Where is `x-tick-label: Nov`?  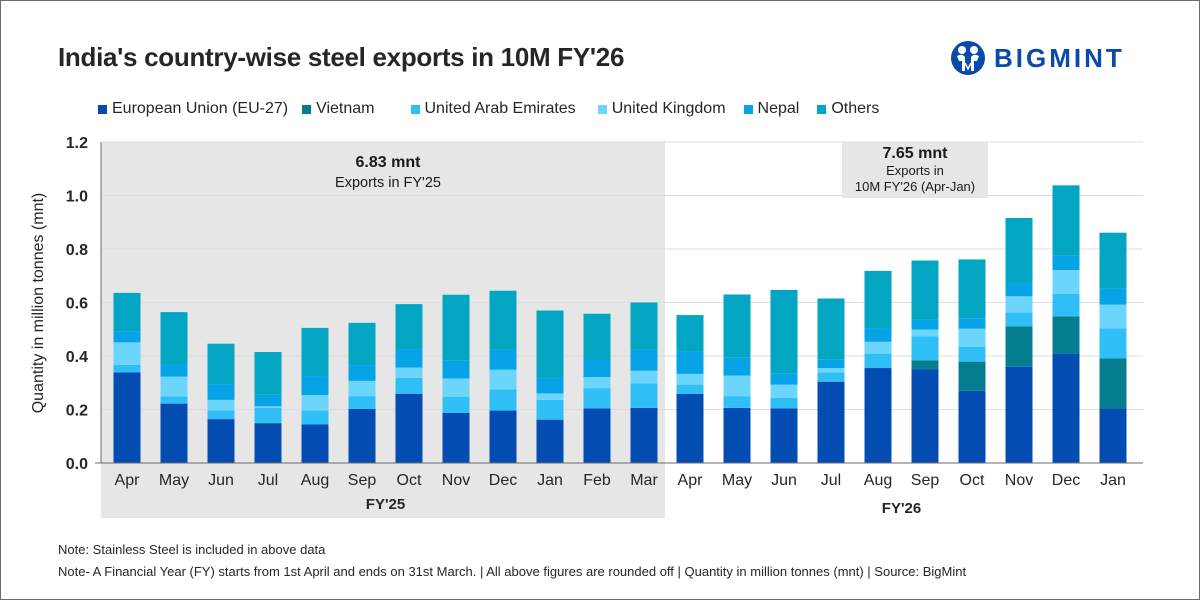
x-tick-label: Nov is located at coordinates (456, 480).